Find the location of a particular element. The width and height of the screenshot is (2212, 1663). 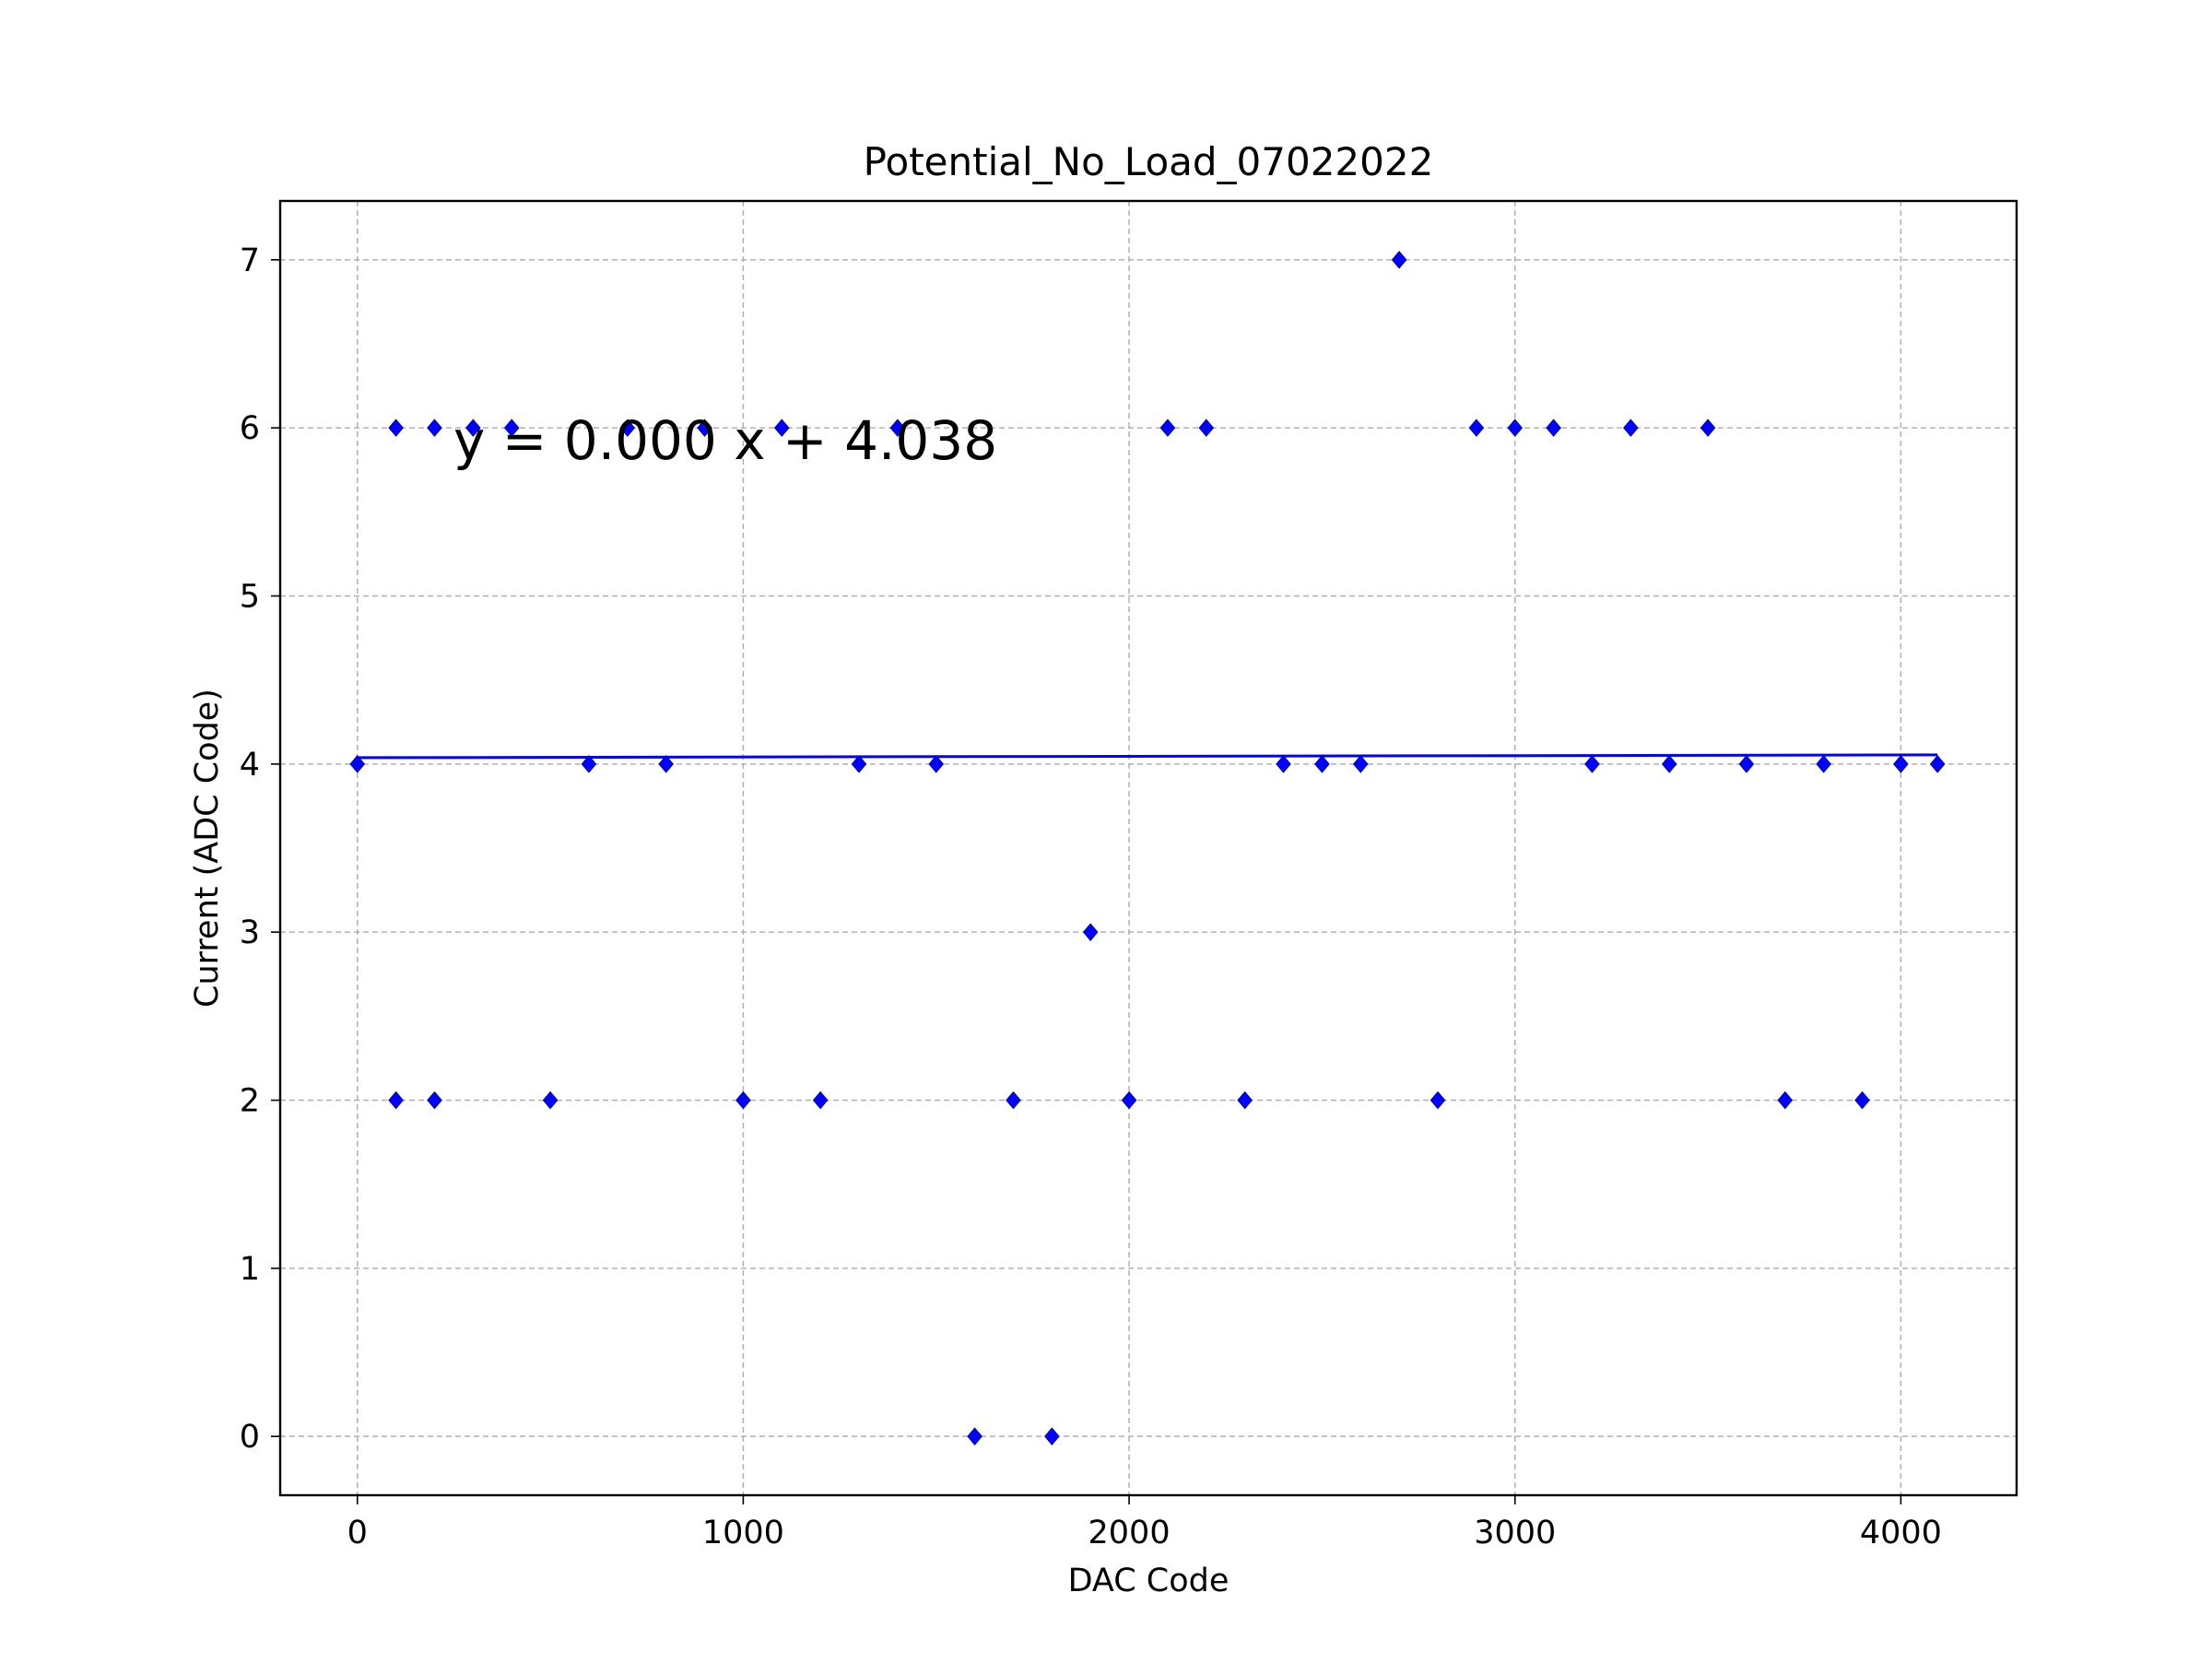

y-tick-label: 2 is located at coordinates (250, 1101).